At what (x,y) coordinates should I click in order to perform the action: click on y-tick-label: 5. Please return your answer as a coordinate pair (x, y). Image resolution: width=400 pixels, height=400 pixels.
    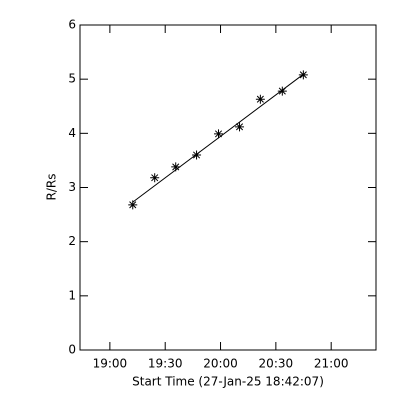
    Looking at the image, I should click on (72, 79).